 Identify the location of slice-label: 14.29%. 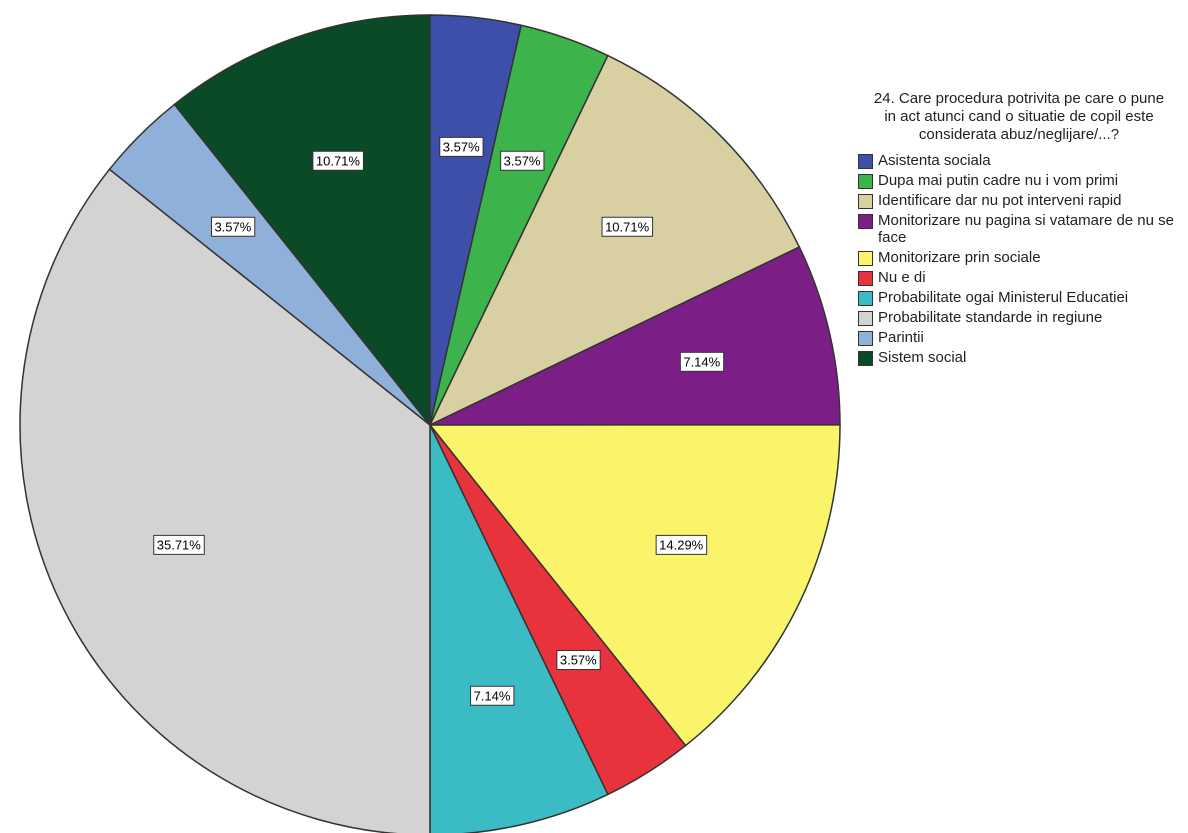
(681, 544).